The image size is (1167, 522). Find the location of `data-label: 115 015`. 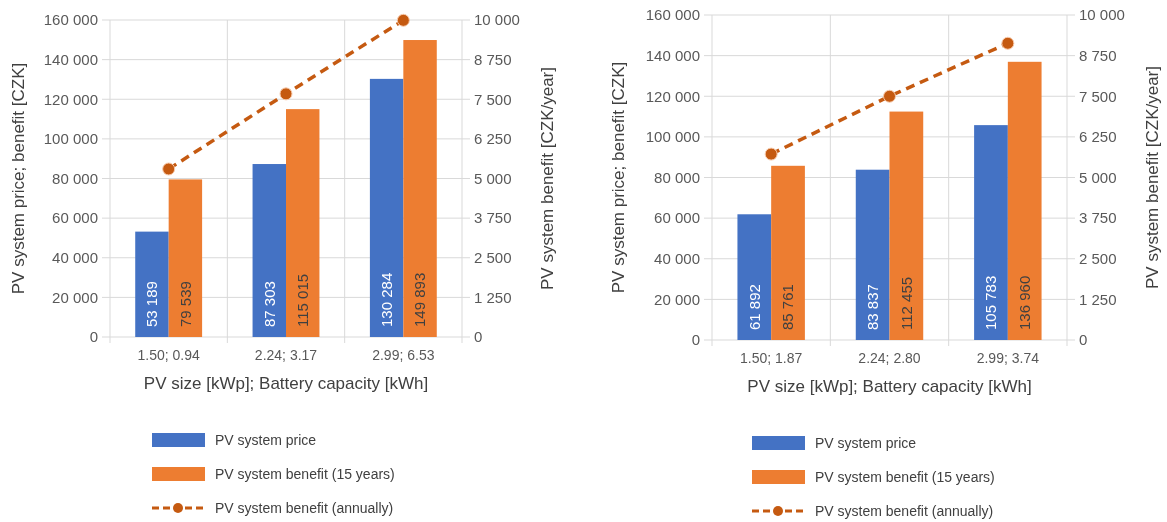

data-label: 115 015 is located at coordinates (302, 300).